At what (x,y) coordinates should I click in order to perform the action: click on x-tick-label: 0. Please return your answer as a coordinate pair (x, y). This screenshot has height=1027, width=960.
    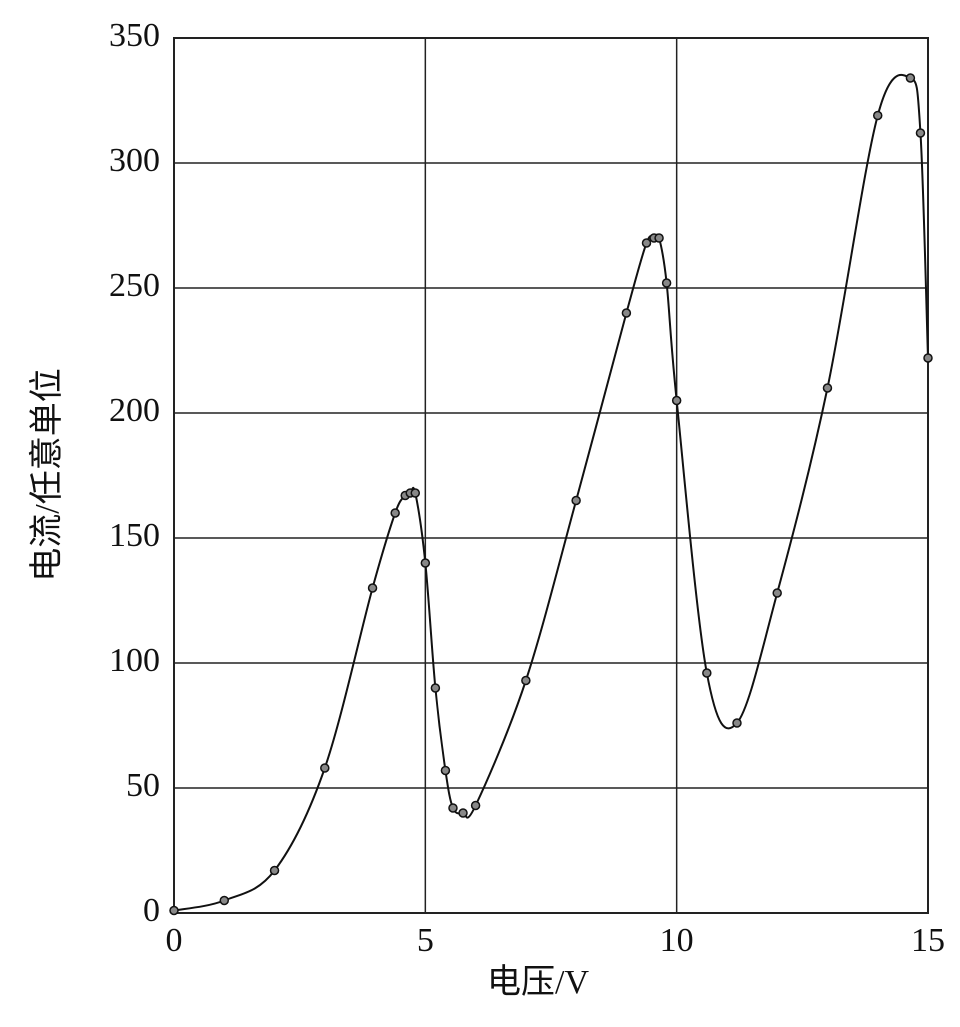
    Looking at the image, I should click on (174, 940).